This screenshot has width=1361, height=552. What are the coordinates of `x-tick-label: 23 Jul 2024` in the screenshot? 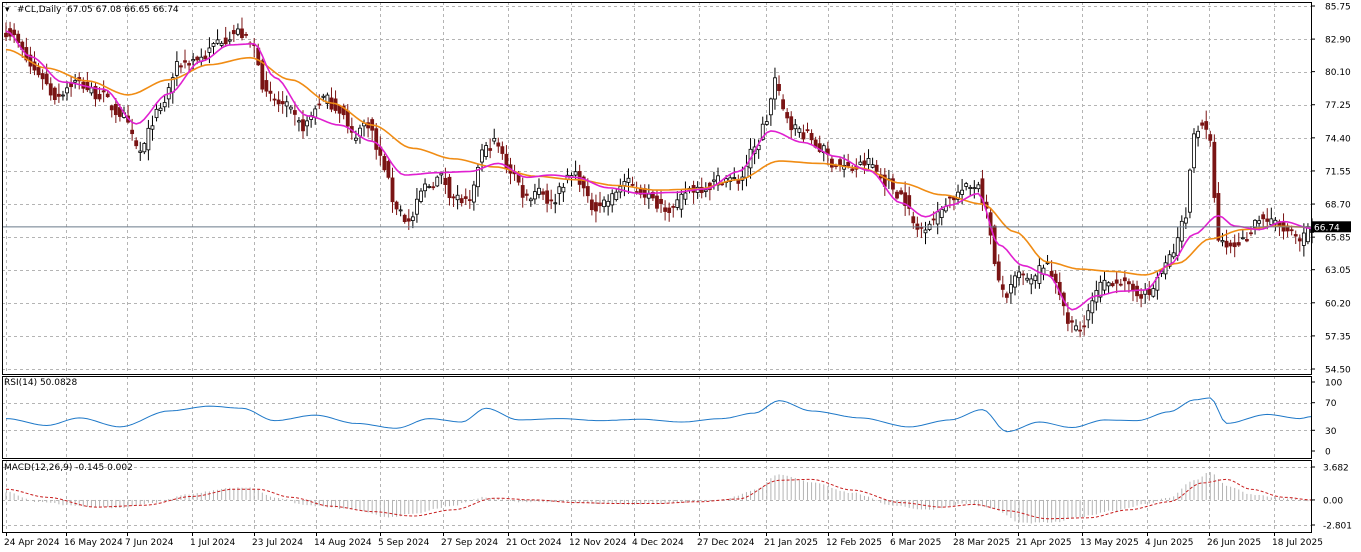 It's located at (277, 543).